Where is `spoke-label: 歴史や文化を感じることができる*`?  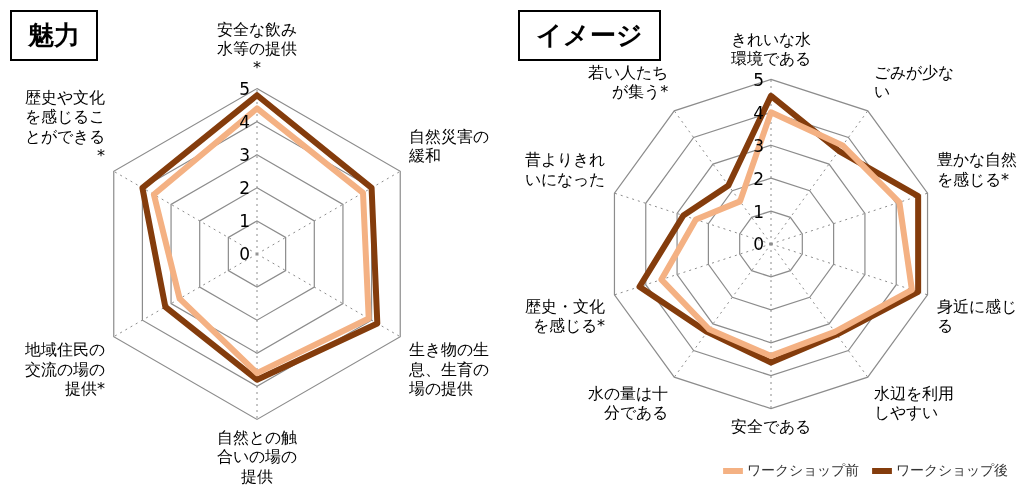
spoke-label: 歴史や文化を感じることができる* is located at coordinates (65, 126).